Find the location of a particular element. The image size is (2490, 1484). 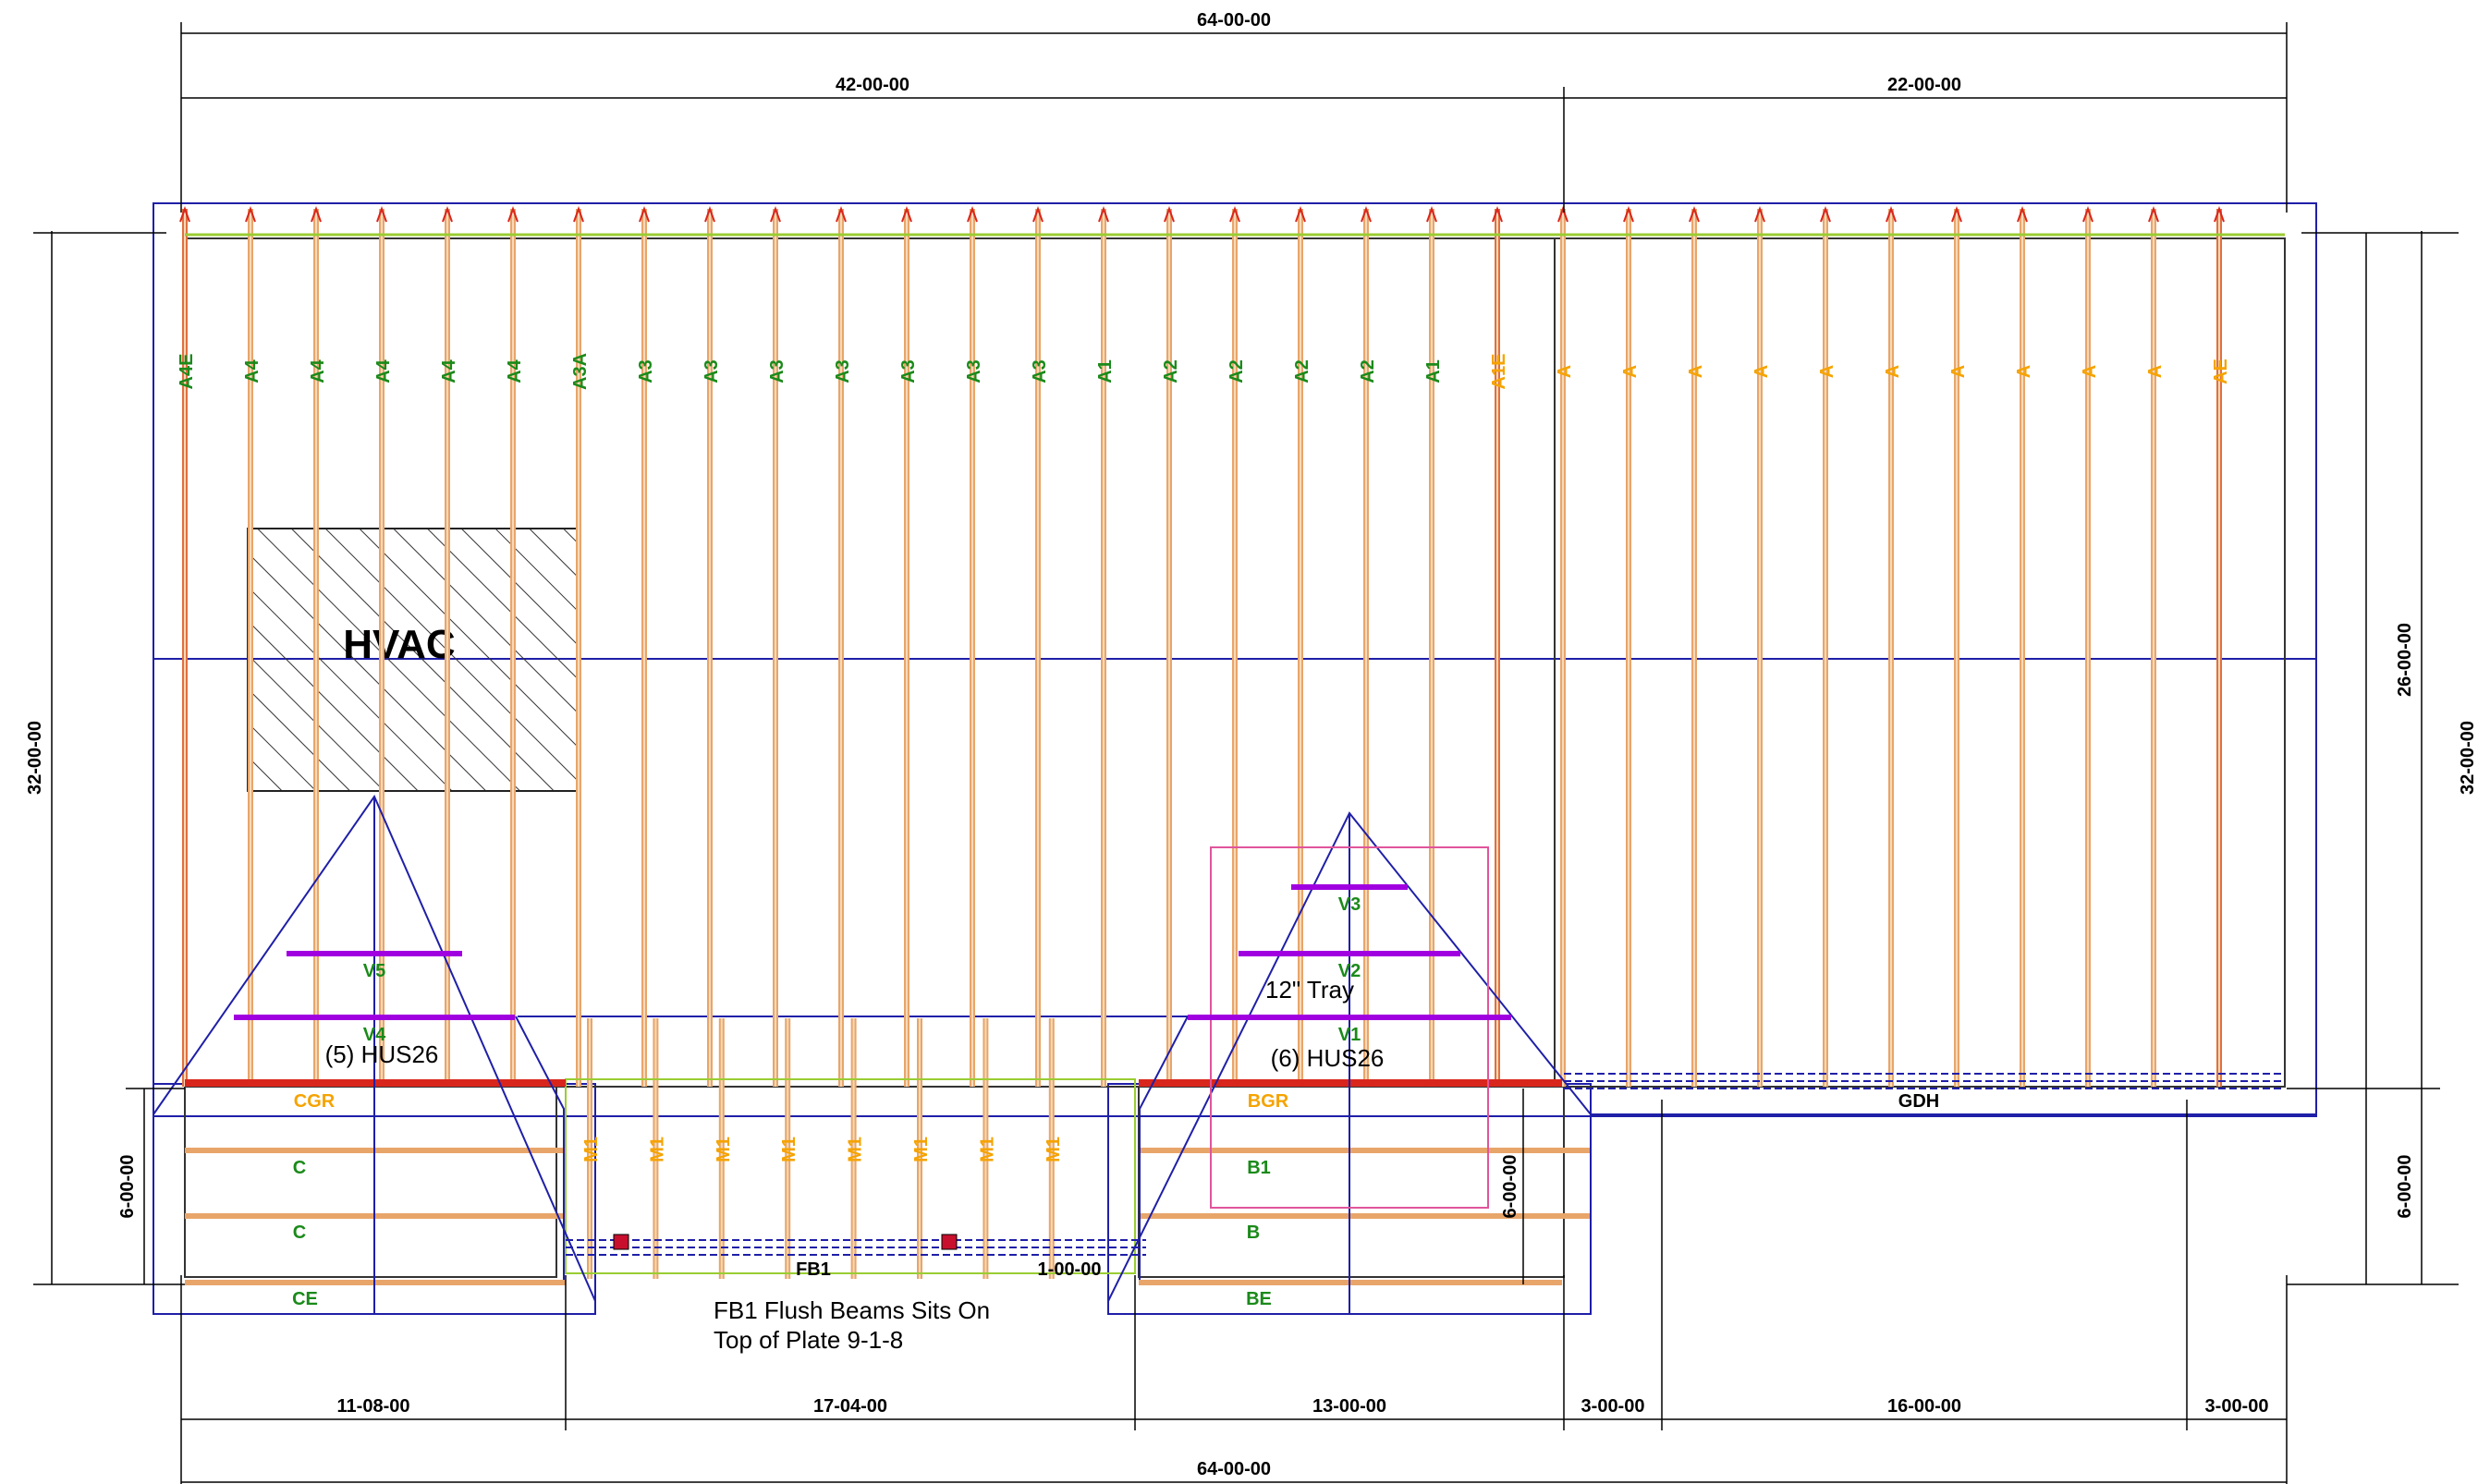

truss-label-16: A2 is located at coordinates (1171, 371).